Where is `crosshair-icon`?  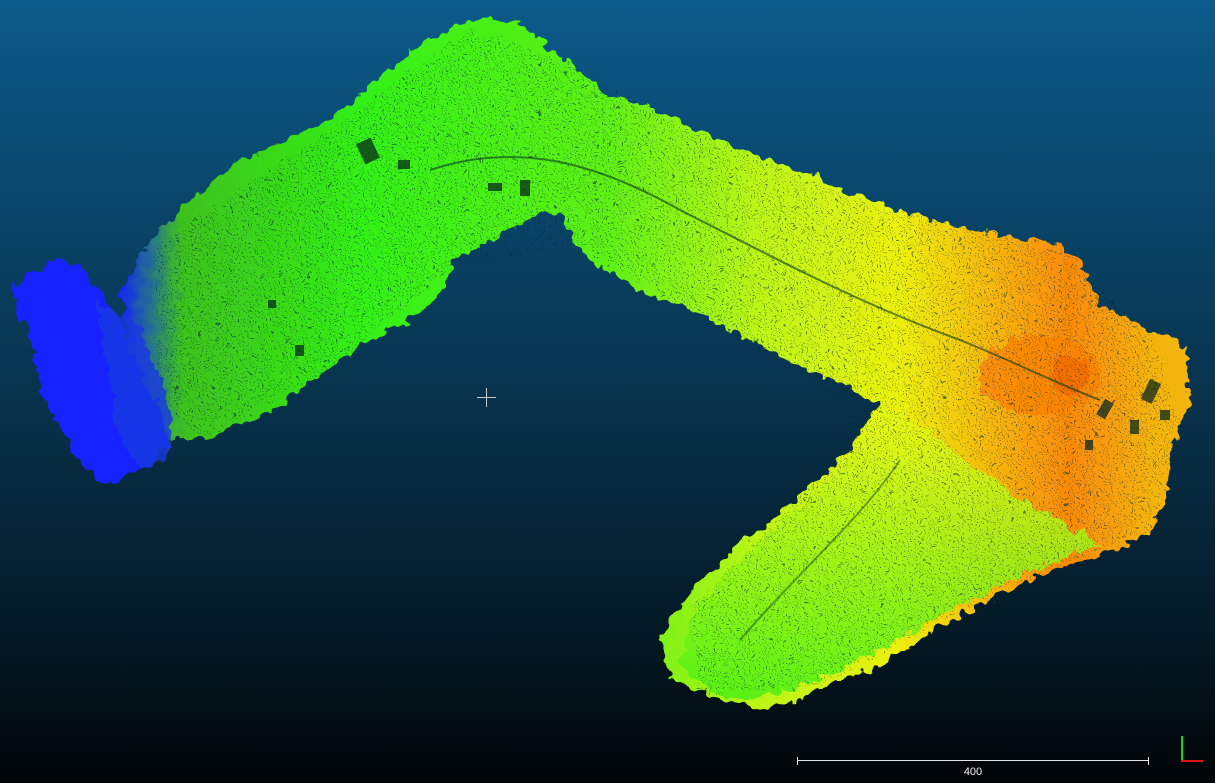
crosshair-icon is located at coordinates (486, 397).